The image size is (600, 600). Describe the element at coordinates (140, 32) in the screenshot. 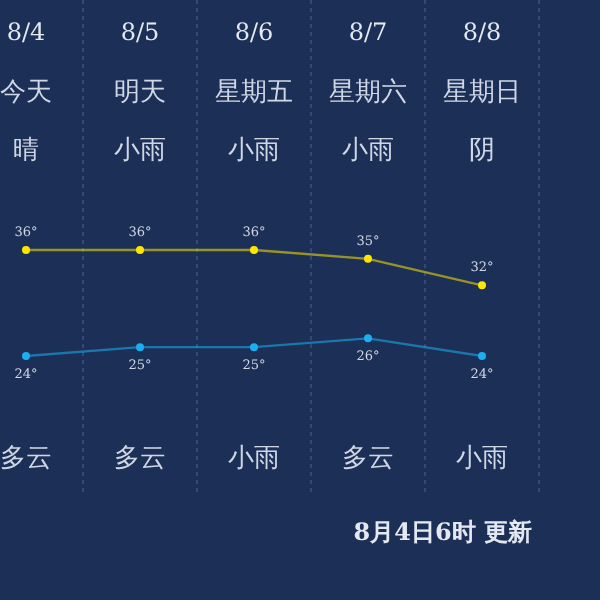

I see `x-tick-label: 8/5` at that location.